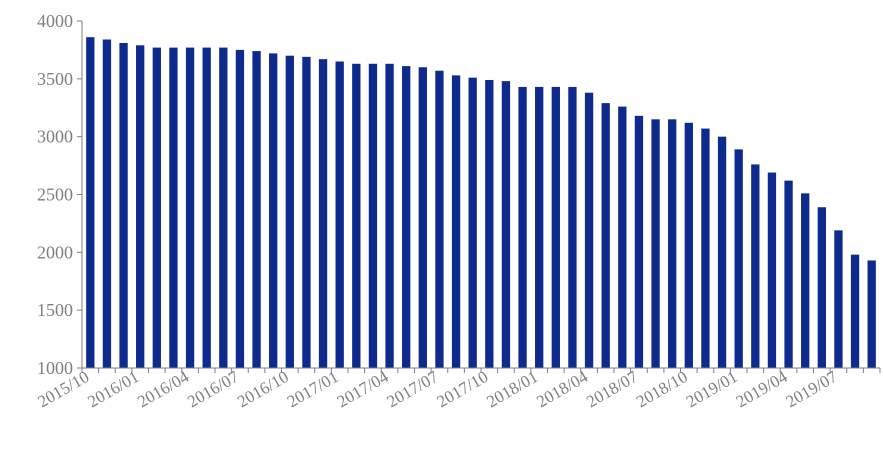  What do you see at coordinates (55, 195) in the screenshot?
I see `y-tick-label: 2500` at bounding box center [55, 195].